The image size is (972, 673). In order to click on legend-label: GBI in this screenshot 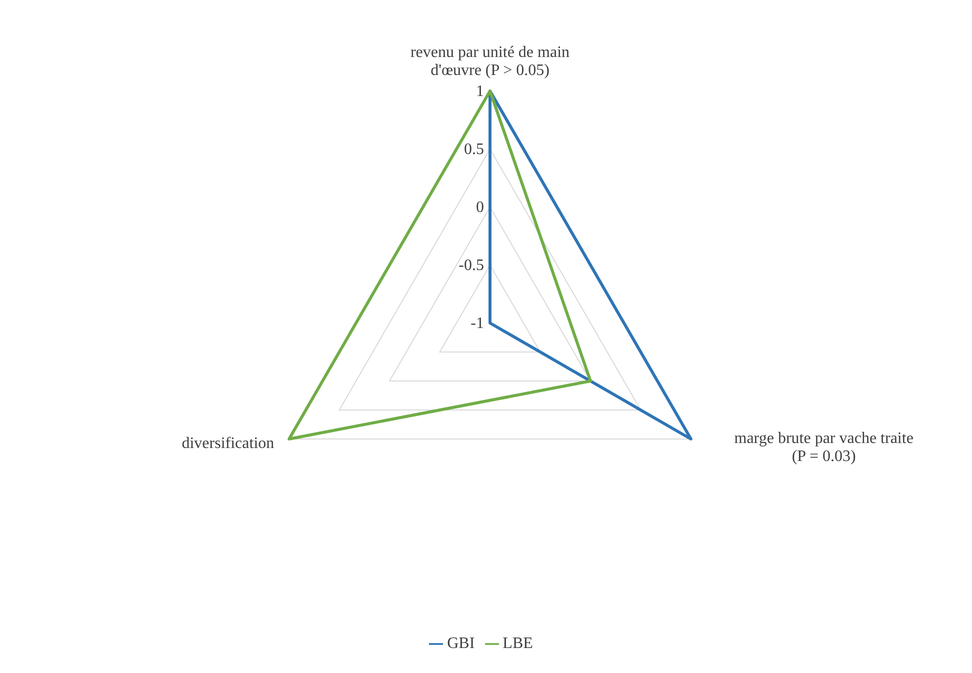, I will do `click(461, 643)`.